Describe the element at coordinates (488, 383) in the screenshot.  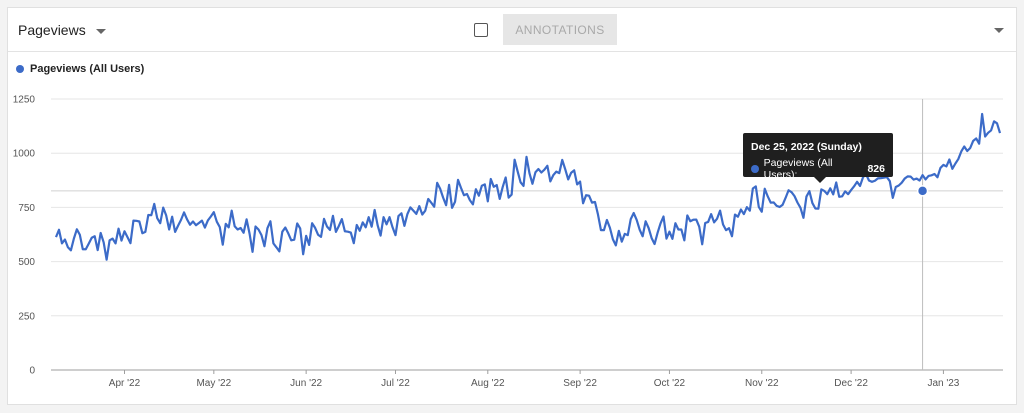
I see `x-tick-label: Aug '22` at that location.